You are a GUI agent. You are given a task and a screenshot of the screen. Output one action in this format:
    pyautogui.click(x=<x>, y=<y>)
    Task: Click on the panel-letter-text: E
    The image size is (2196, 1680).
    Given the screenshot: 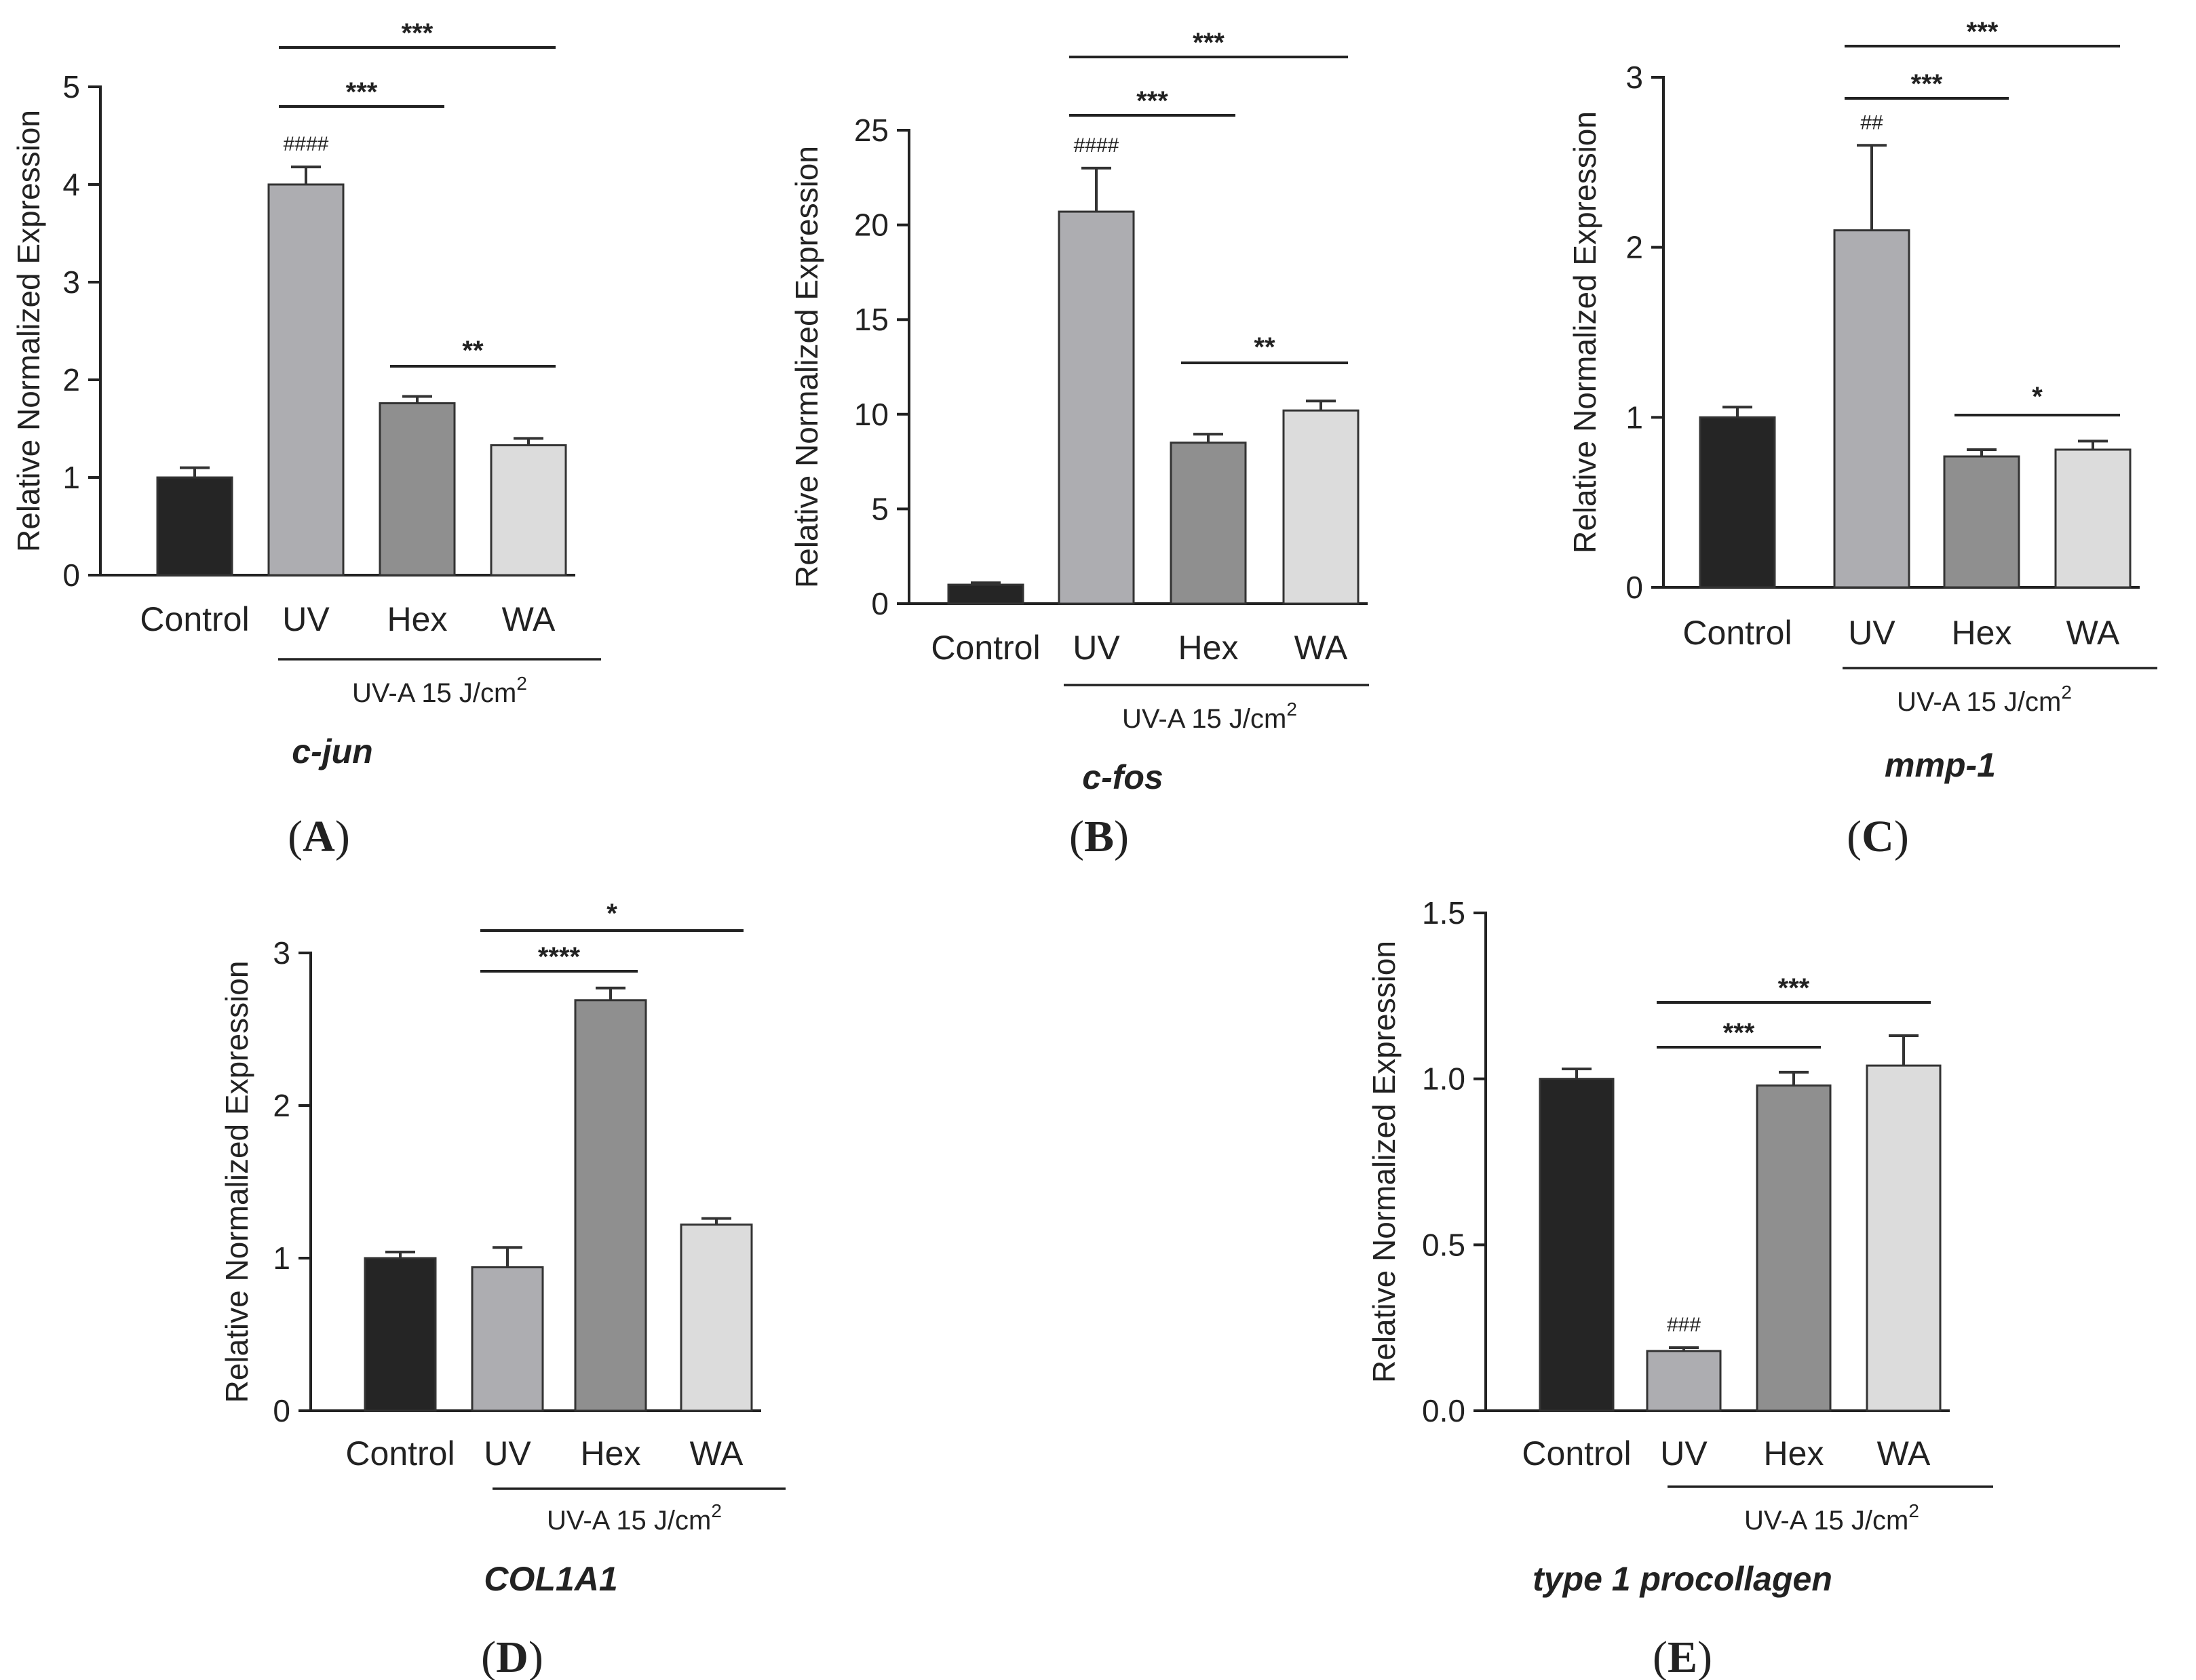 What is the action you would take?
    pyautogui.click(x=1682, y=1657)
    